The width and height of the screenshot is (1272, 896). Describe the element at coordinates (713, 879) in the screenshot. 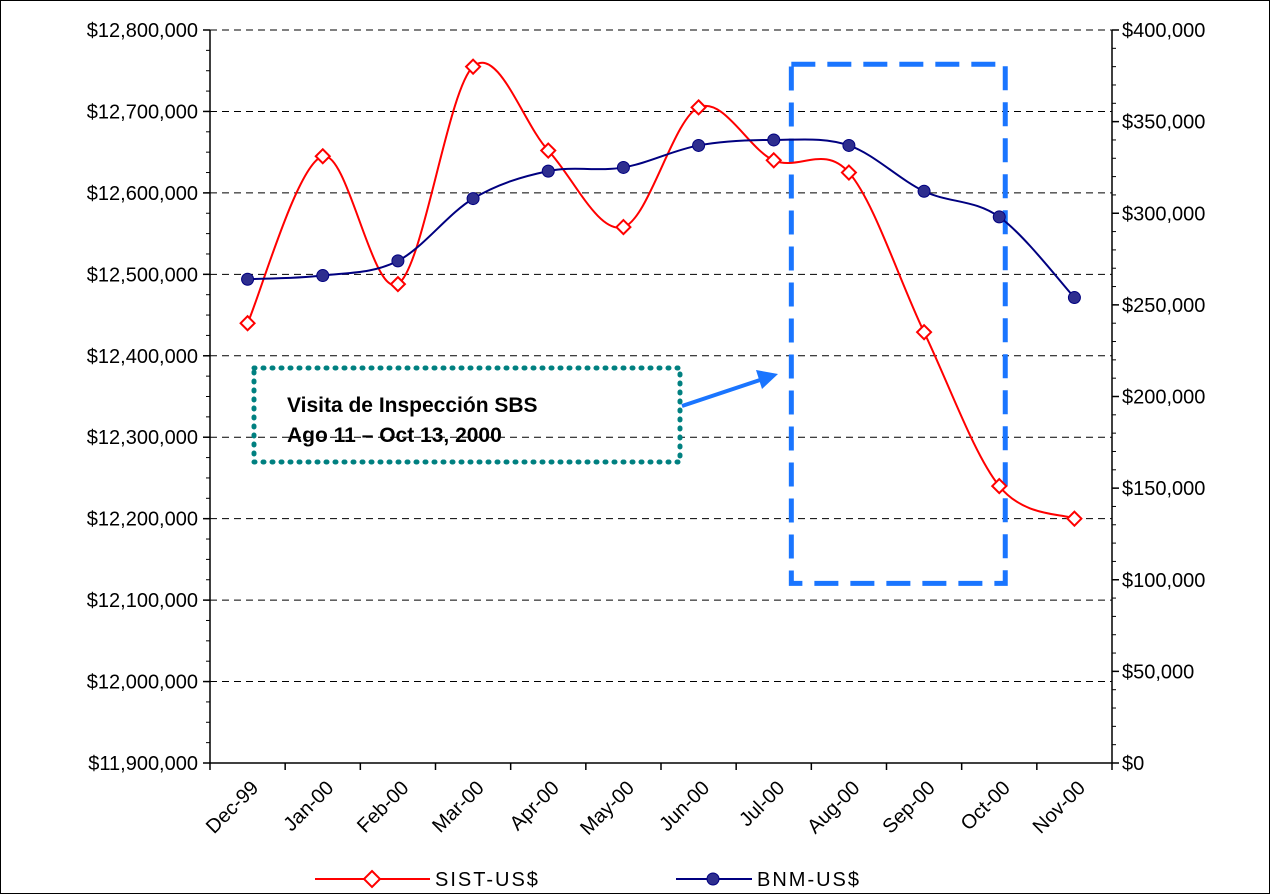

I see `legend-marker-bnm` at that location.